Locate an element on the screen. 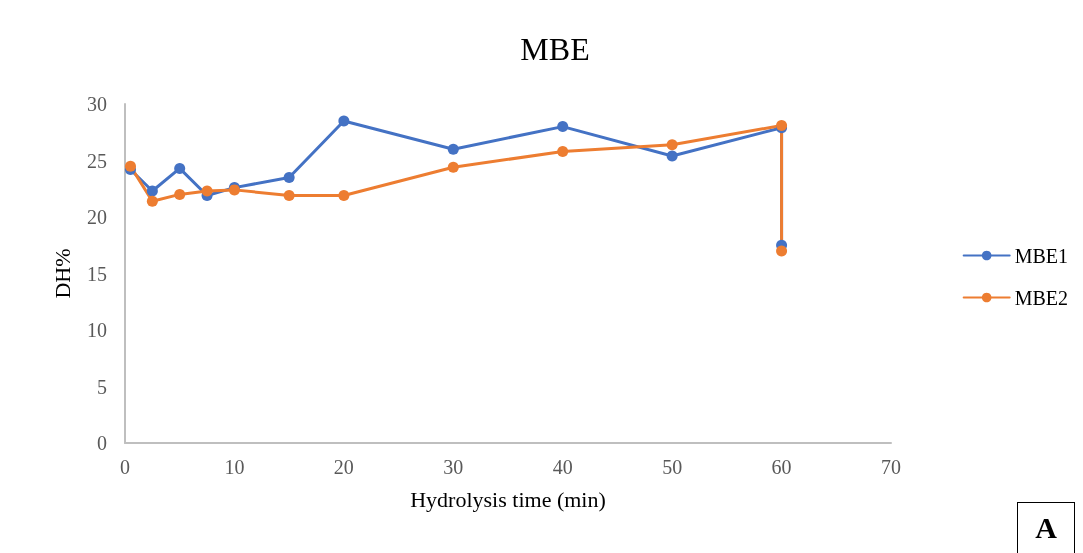 The image size is (1083, 553). chart-title: MBE is located at coordinates (555, 49).